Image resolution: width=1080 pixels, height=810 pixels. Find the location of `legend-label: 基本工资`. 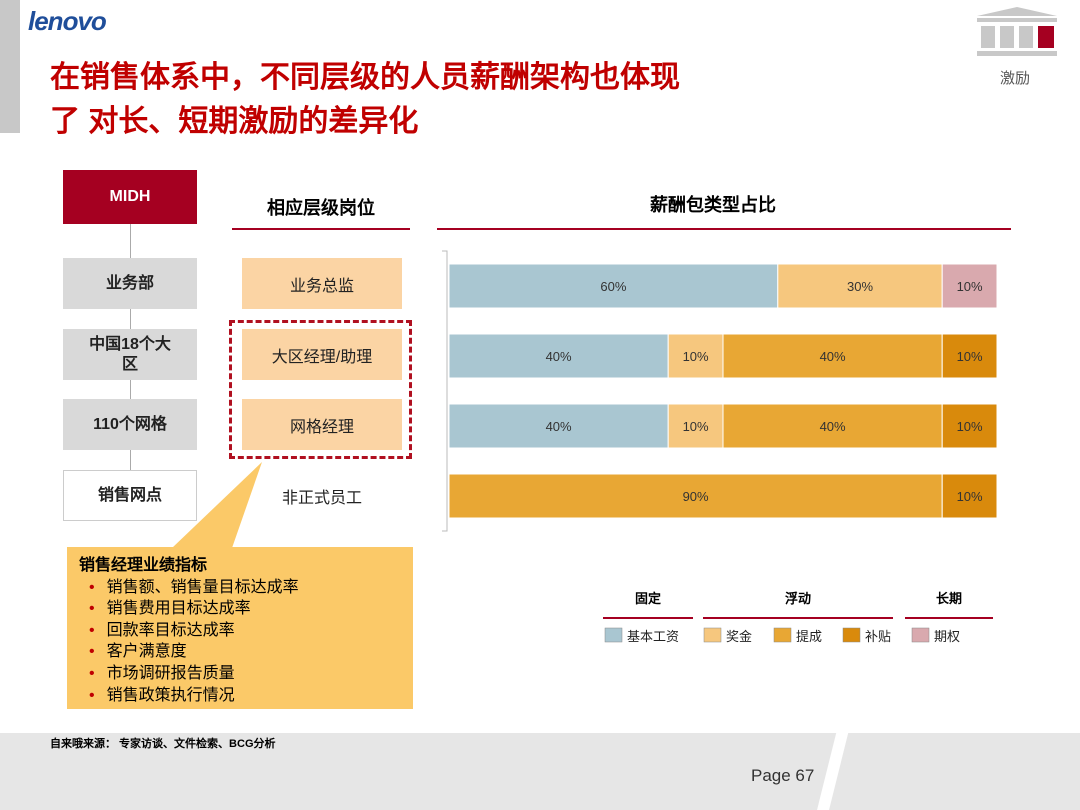

legend-label: 基本工资 is located at coordinates (653, 636).